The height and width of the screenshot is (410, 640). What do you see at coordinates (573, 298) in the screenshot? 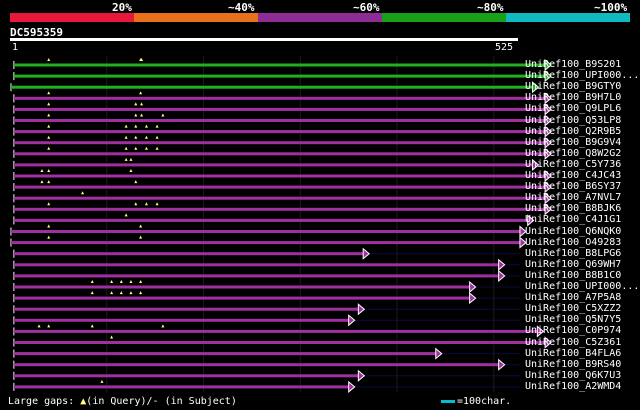
I see `hit-label: UniRef100_A7P5A8` at bounding box center [573, 298].